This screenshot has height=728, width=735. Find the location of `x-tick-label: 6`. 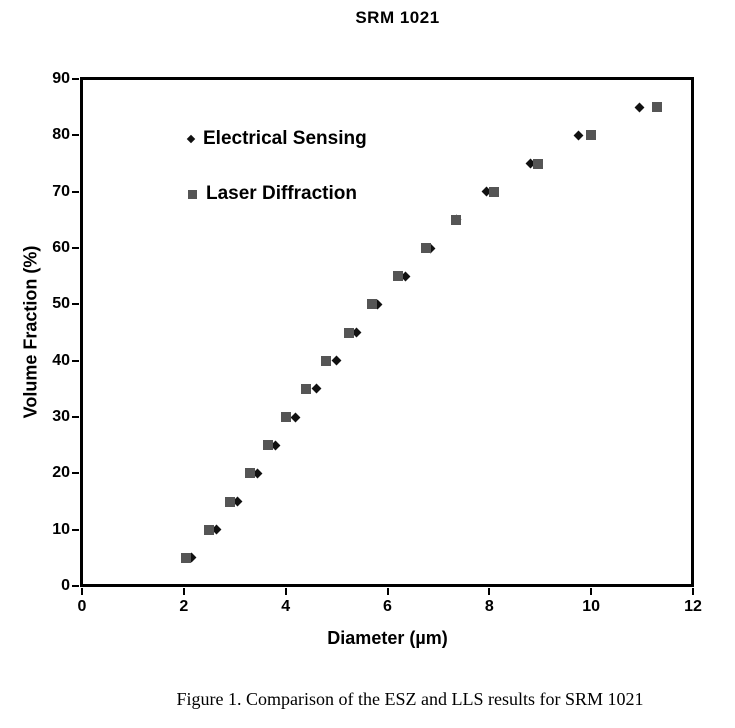

x-tick-label: 6 is located at coordinates (387, 606).